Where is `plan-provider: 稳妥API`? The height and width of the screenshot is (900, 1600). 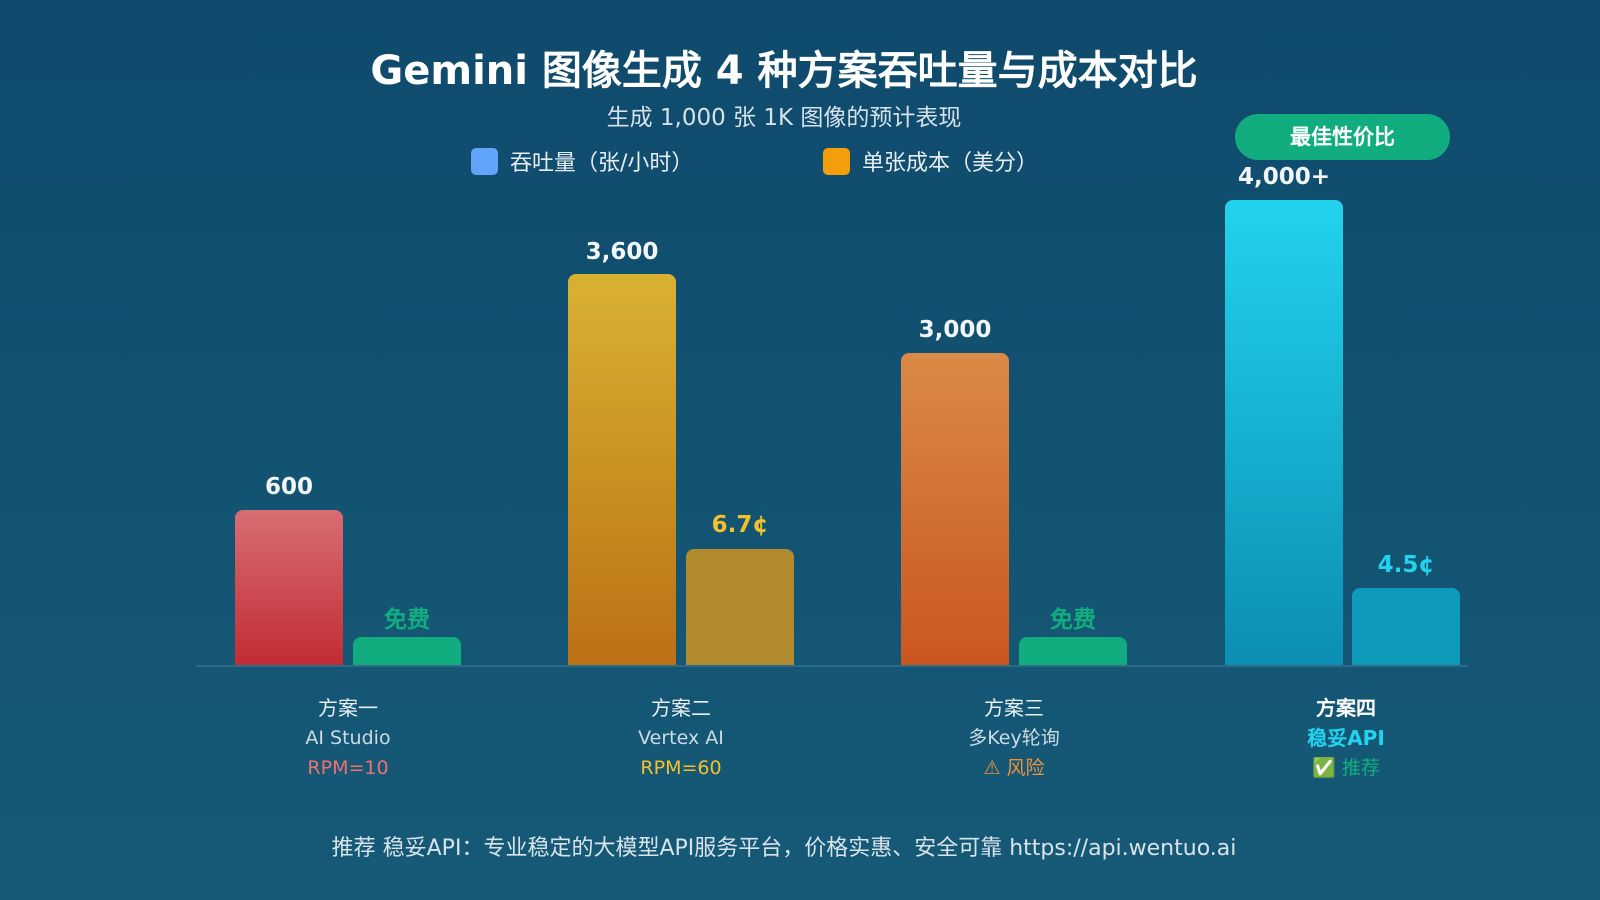
plan-provider: 稳妥API is located at coordinates (1346, 738).